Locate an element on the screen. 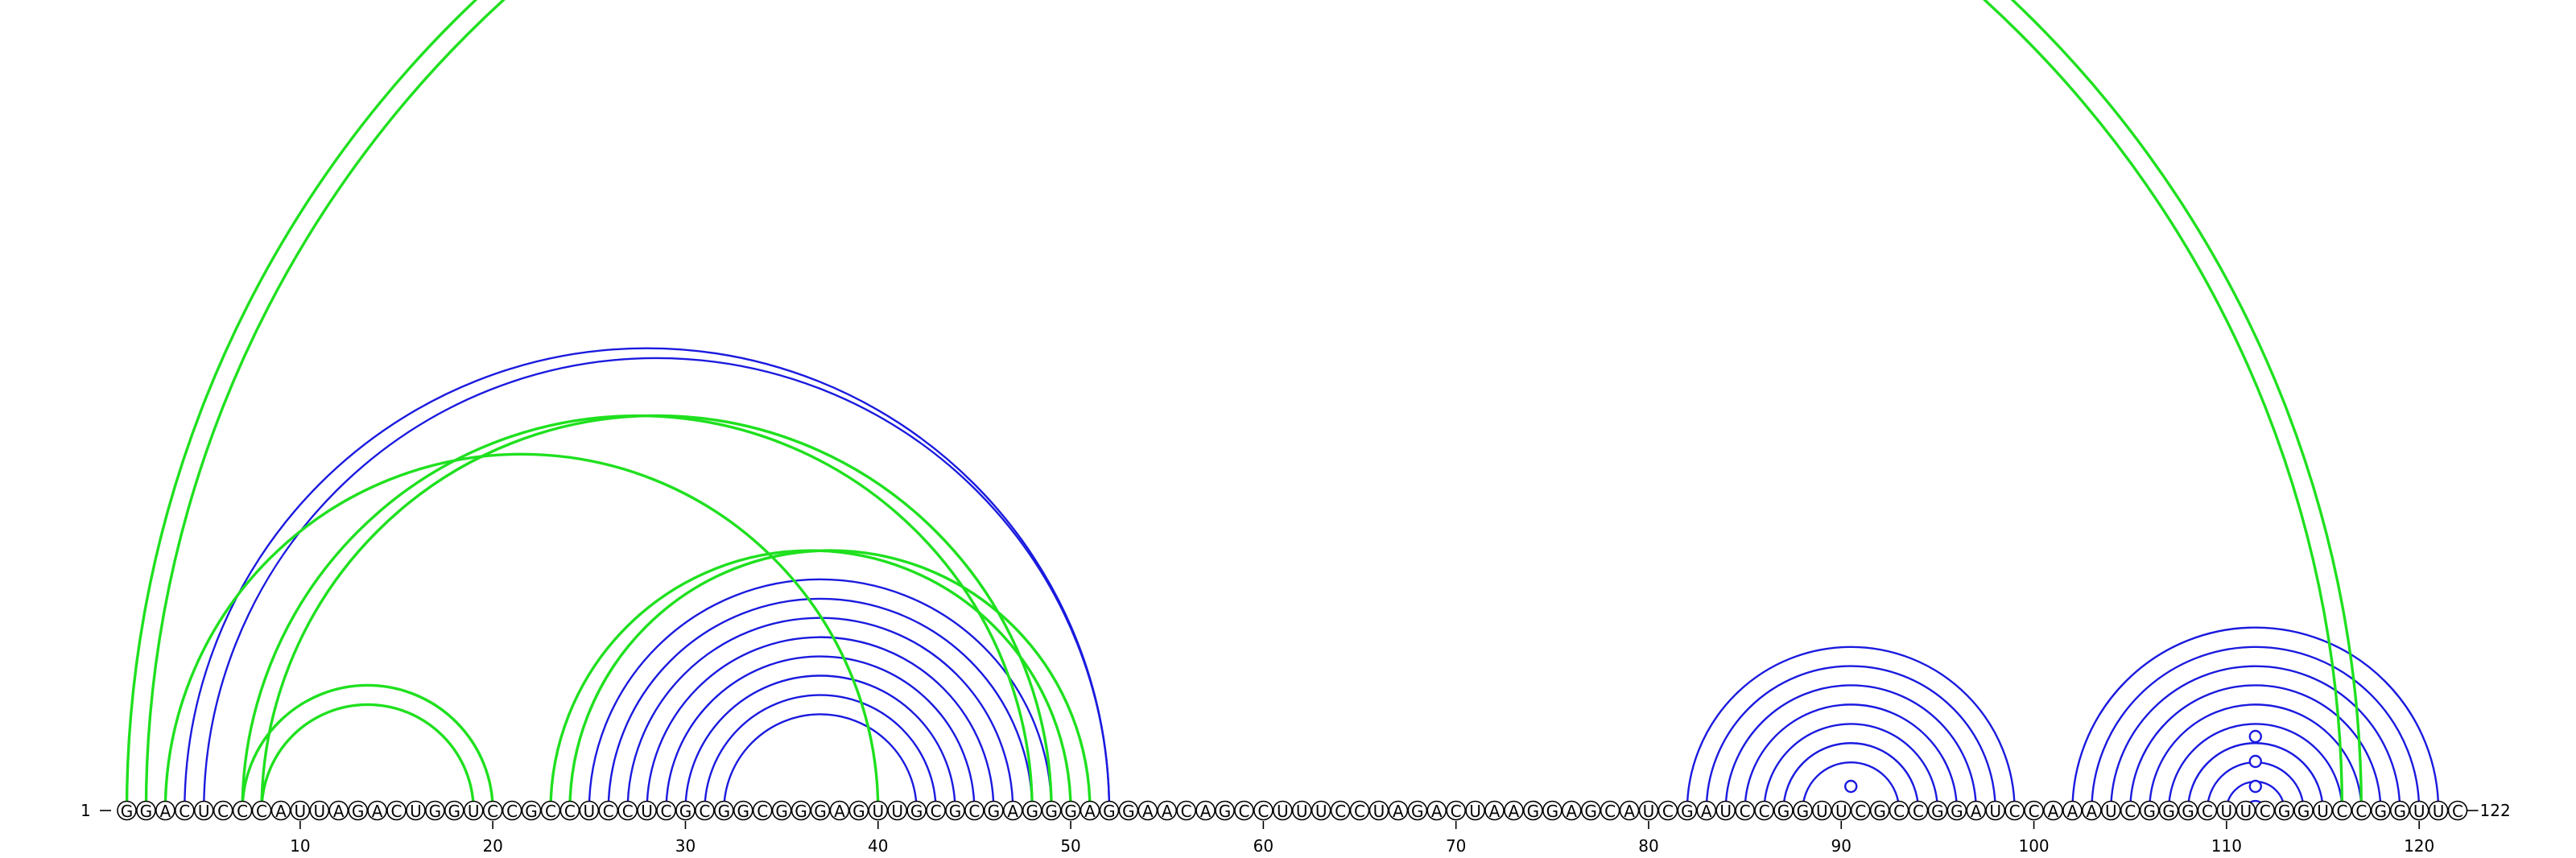 This screenshot has height=858, width=2576. nucleotide-37: G is located at coordinates (820, 811).